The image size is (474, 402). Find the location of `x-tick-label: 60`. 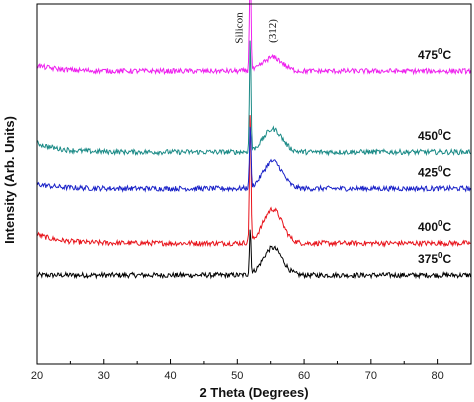

x-tick-label: 60 is located at coordinates (304, 376).